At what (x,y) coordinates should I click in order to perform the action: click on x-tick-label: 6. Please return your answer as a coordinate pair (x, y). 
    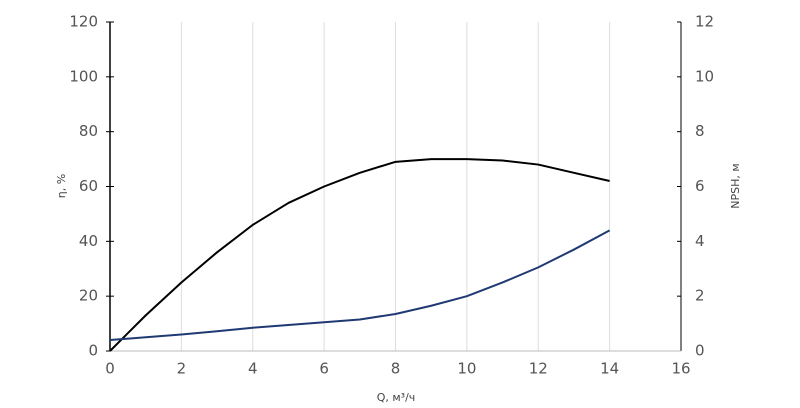
    Looking at the image, I should click on (324, 369).